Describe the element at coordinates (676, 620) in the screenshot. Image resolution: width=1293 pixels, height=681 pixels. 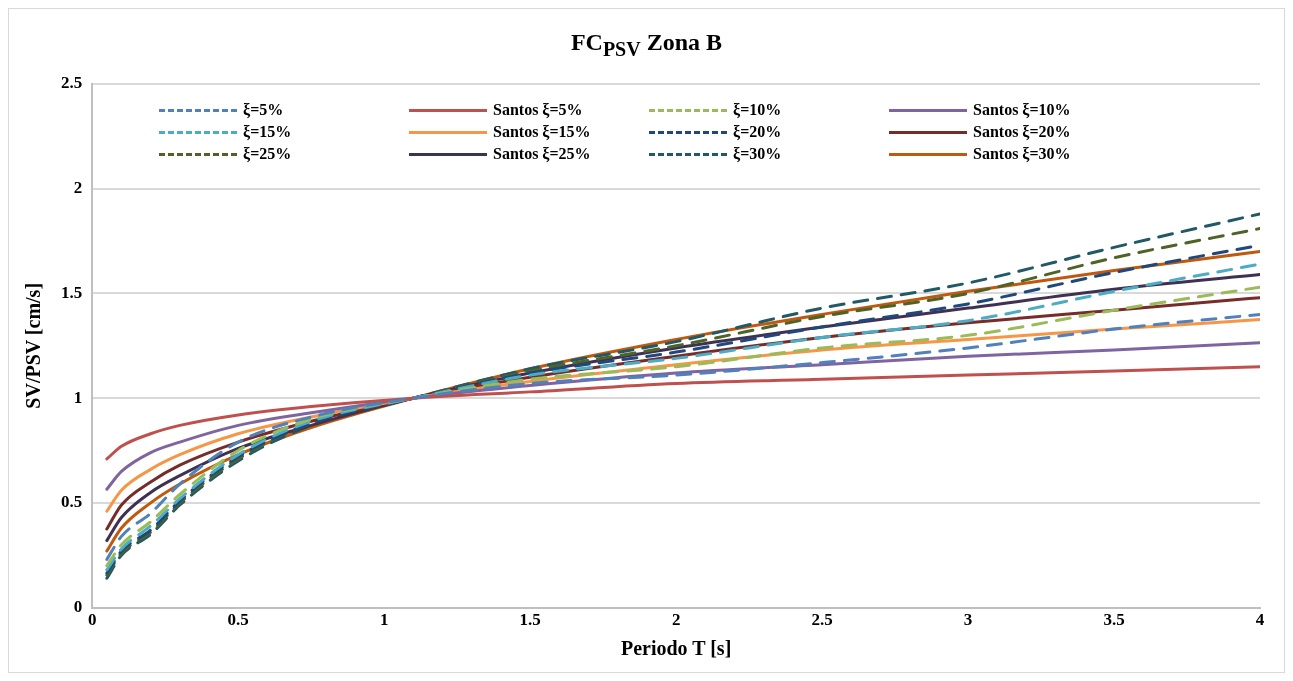
I see `x-tick-label: 2` at that location.